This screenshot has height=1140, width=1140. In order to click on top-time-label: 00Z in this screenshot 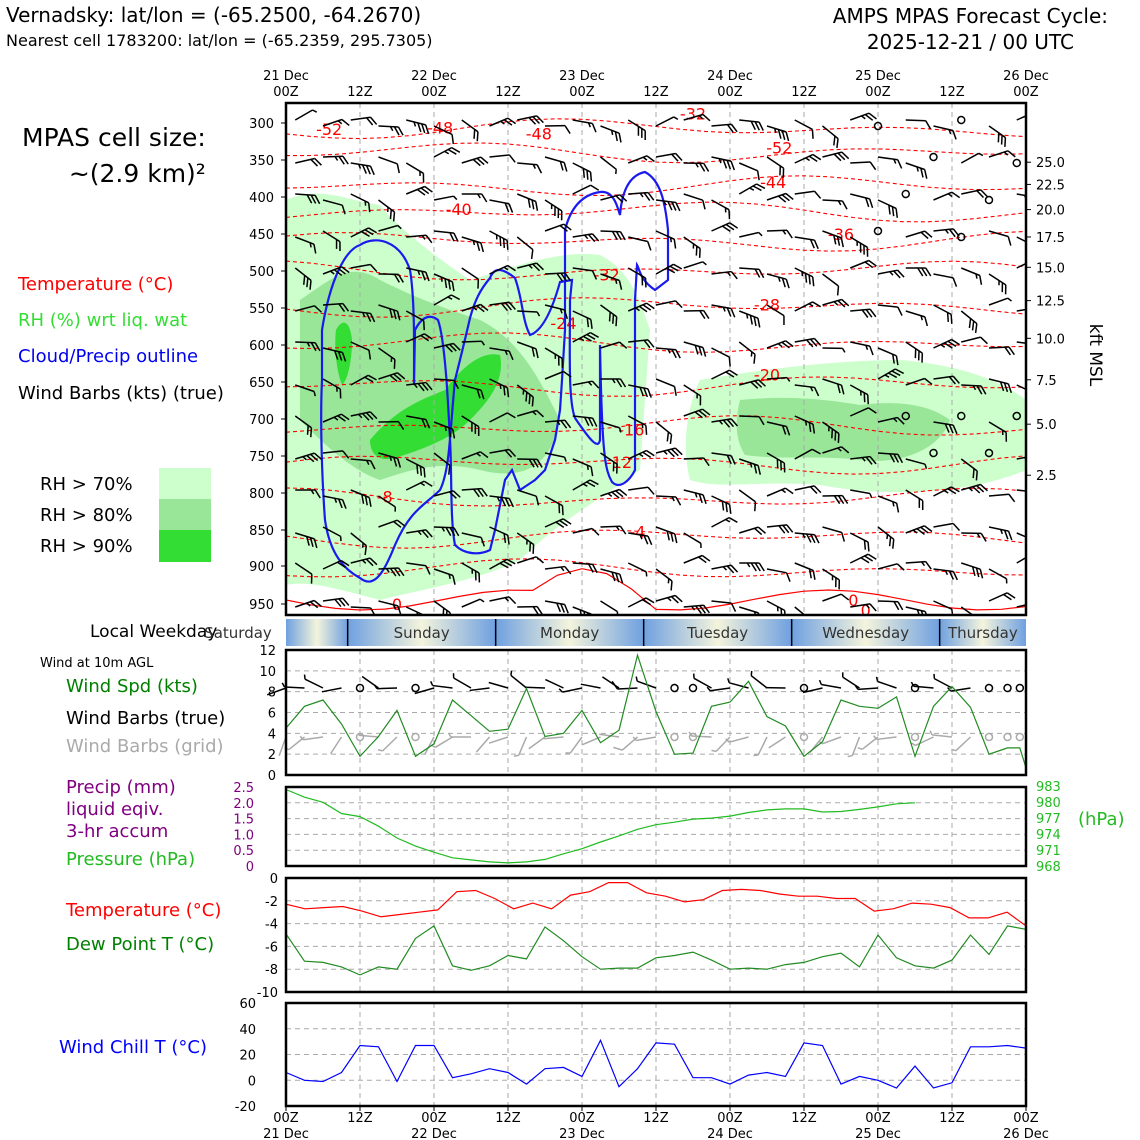, I will do `click(582, 92)`.